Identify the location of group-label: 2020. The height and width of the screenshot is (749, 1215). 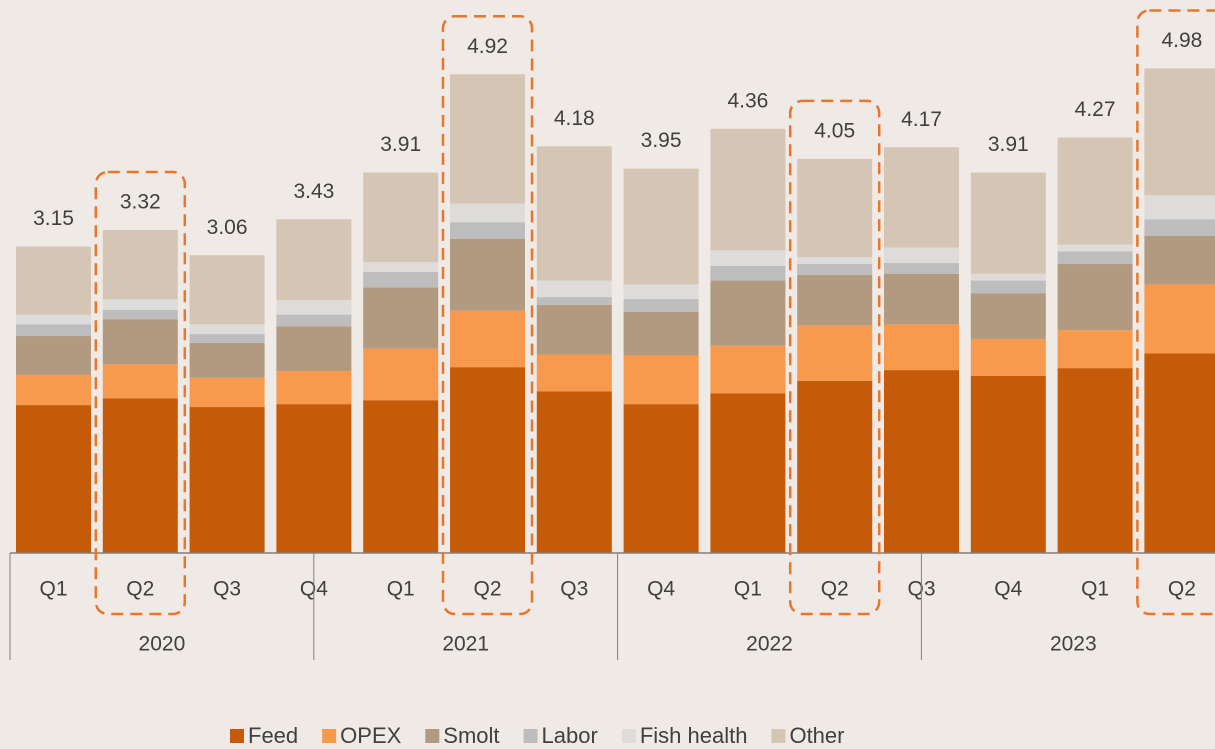
(162, 644).